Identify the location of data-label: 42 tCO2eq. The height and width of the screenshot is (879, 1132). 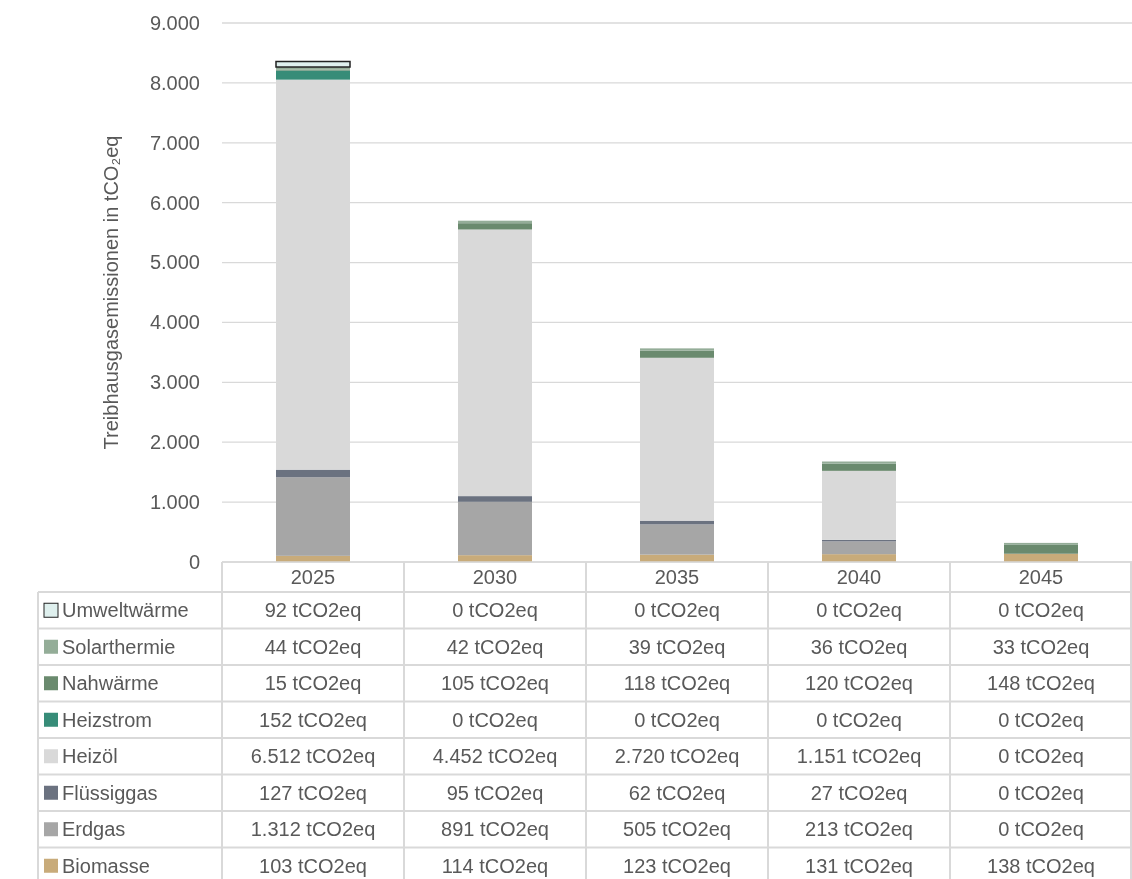
(495, 646).